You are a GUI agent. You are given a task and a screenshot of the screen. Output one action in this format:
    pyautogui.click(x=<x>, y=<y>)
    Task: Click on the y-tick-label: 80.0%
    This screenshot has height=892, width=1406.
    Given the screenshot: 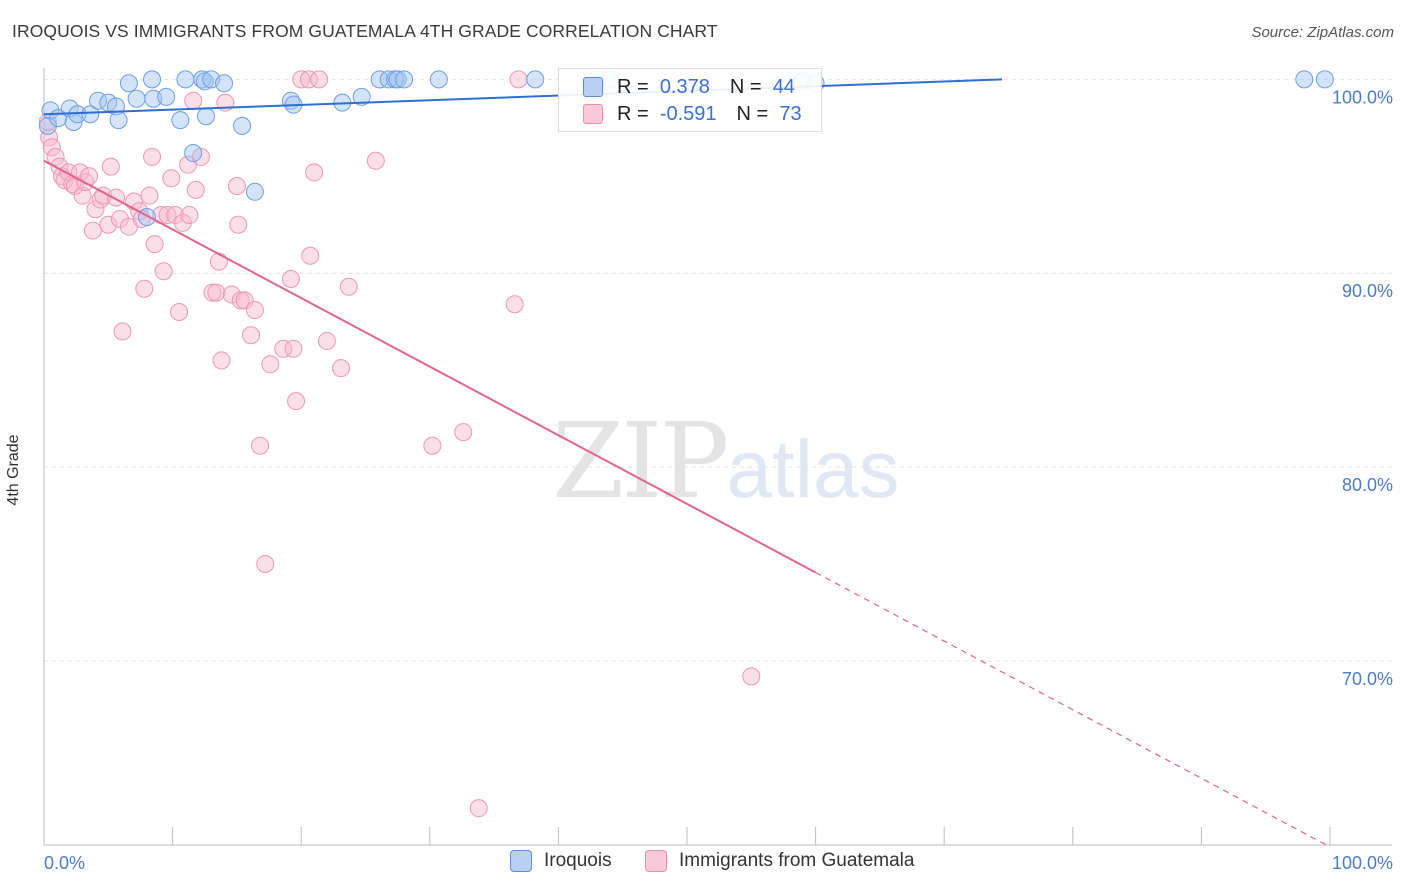 What is the action you would take?
    pyautogui.click(x=1367, y=485)
    